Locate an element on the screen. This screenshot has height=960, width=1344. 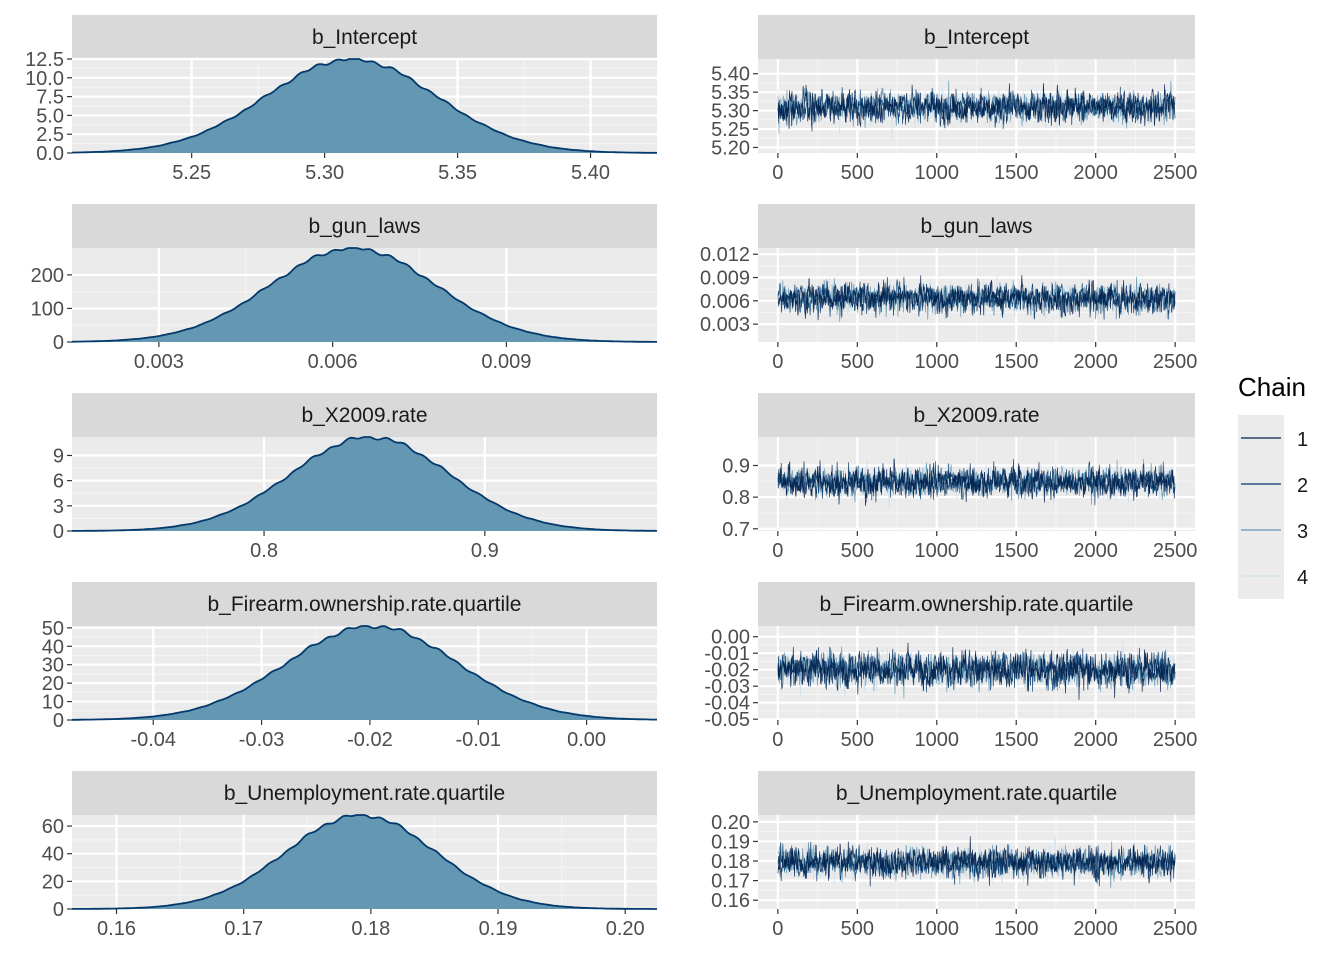
legend: Chain 1 2 3 4 is located at coordinates (1273, 485).